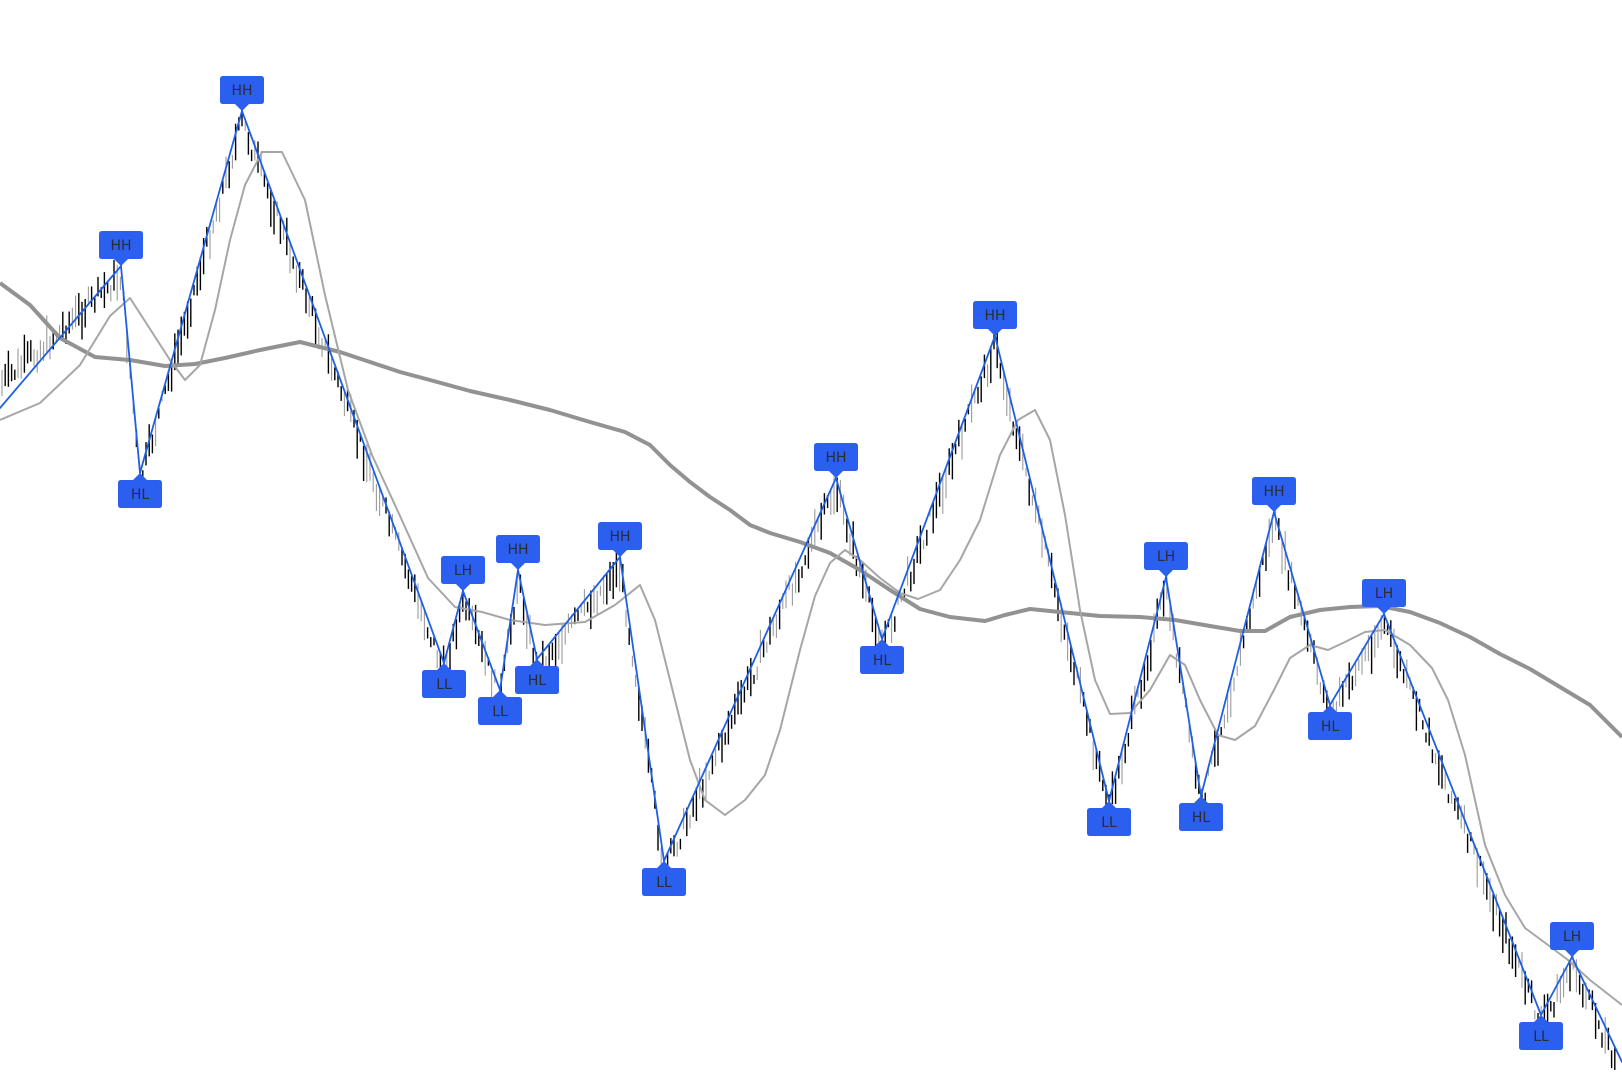 Image resolution: width=1622 pixels, height=1072 pixels. I want to click on pivot-label-hh-2: HH, so click(242, 93).